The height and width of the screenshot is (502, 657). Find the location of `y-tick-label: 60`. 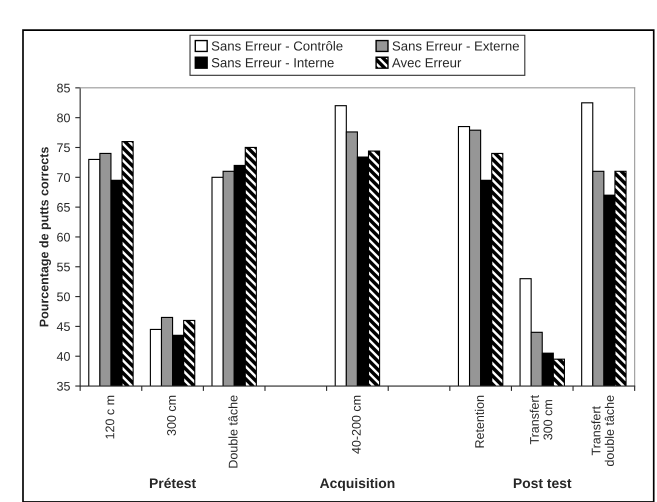

y-tick-label: 60 is located at coordinates (63, 237).